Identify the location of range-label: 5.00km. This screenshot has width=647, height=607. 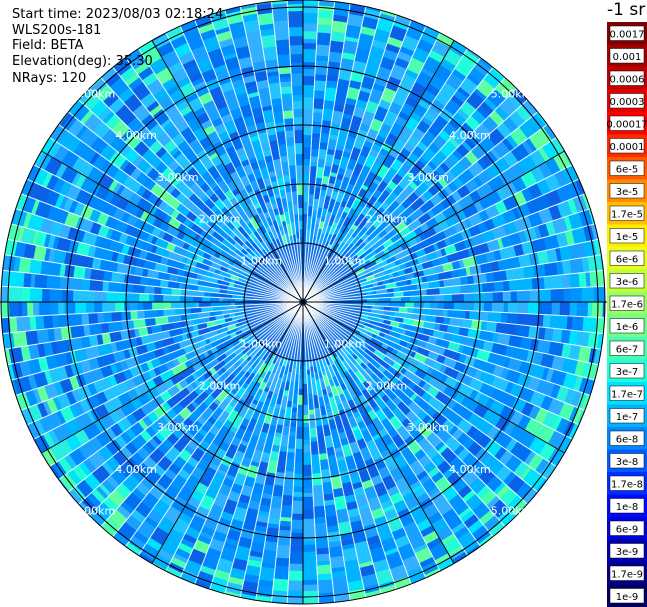
(95, 93).